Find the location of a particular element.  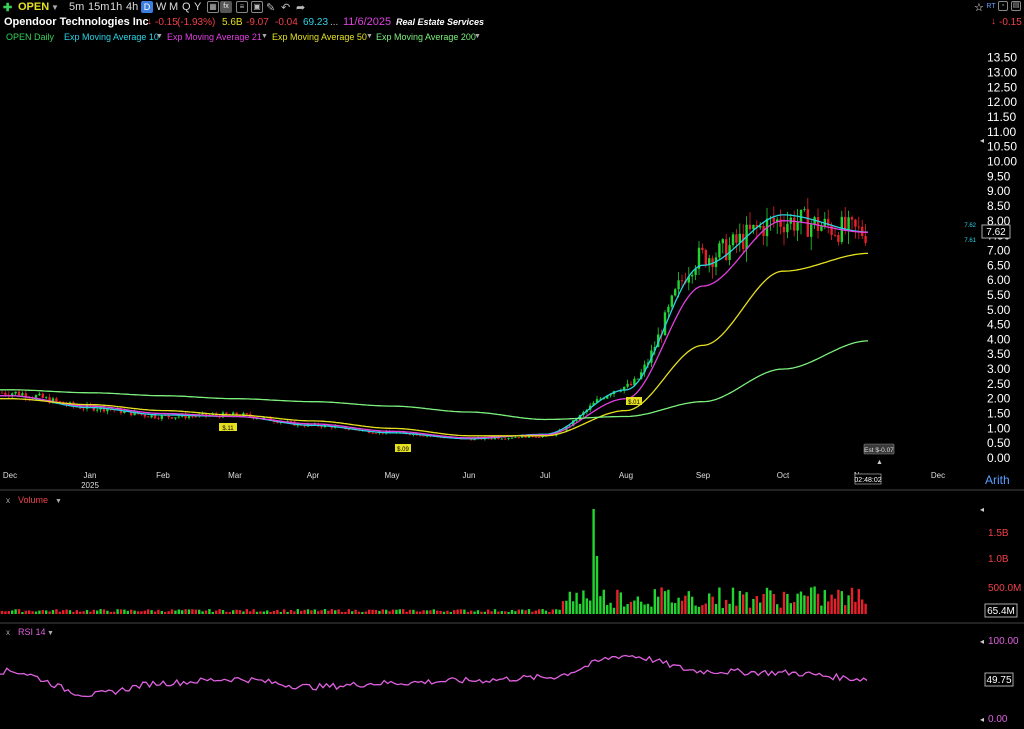

ema50-dropdown-icon: ▼ is located at coordinates (369, 36).